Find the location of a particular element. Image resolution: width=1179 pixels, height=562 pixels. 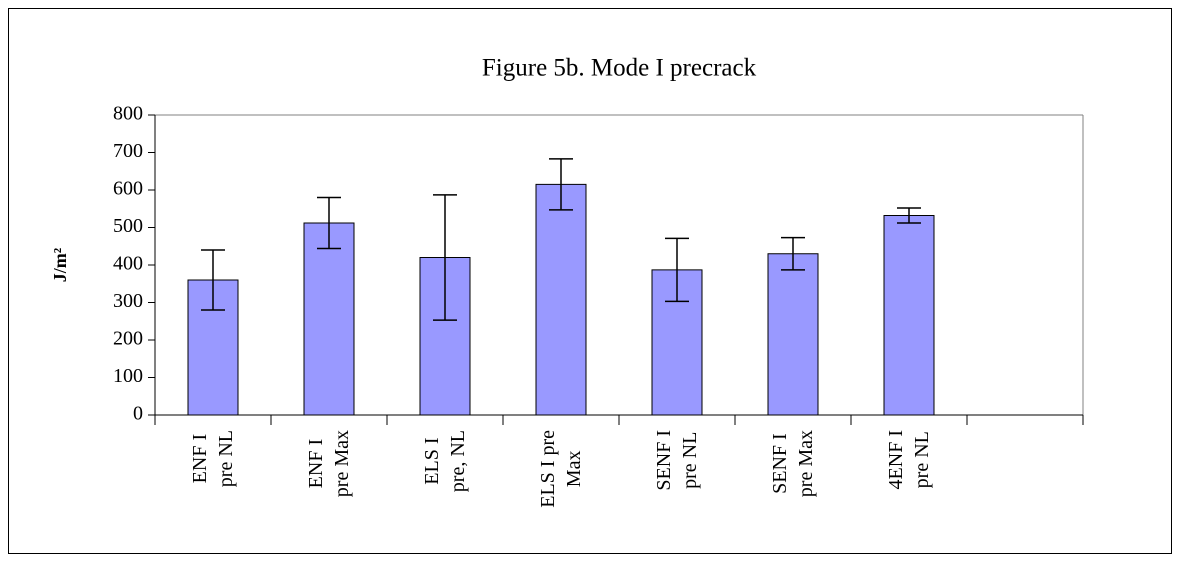

y-tick-label: 400 is located at coordinates (128, 264).